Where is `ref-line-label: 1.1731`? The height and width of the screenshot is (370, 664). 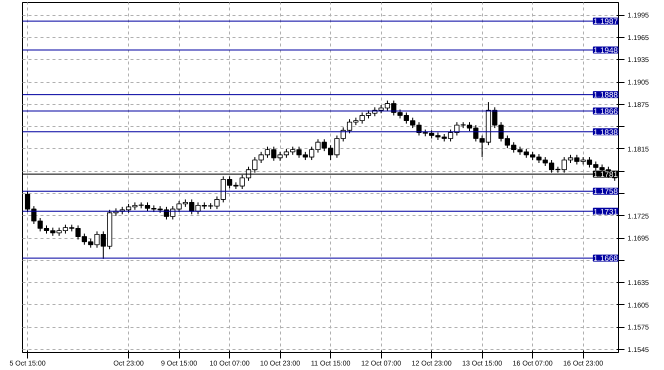 ref-line-label: 1.1731 is located at coordinates (605, 211).